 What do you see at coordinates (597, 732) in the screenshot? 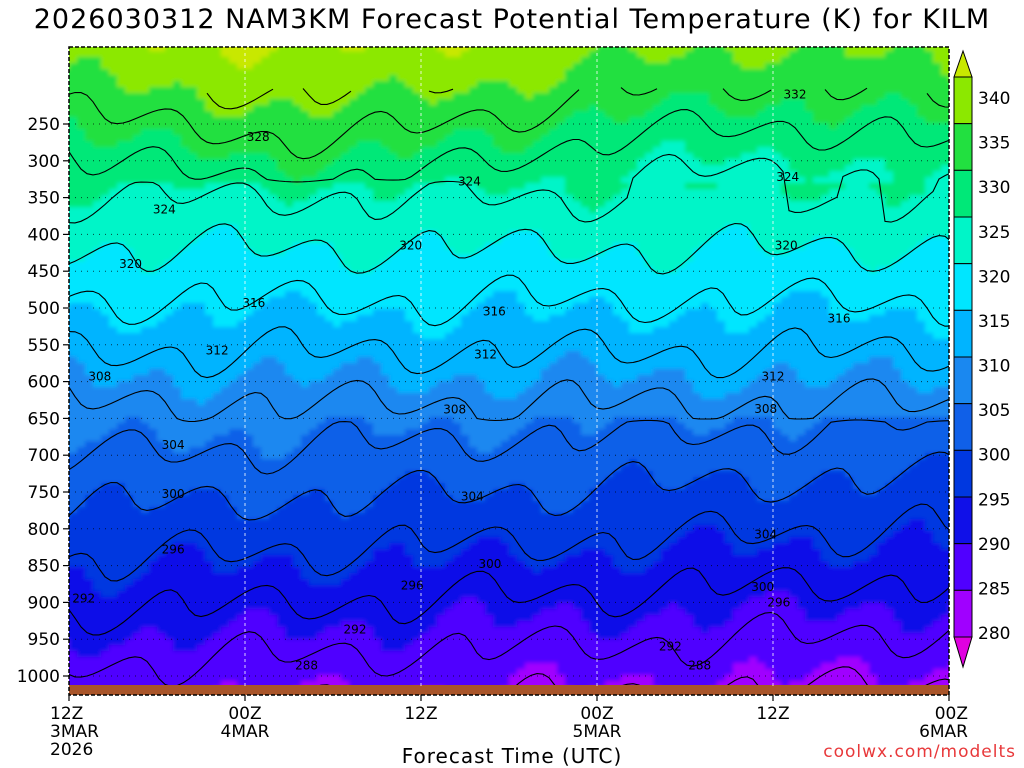
I see `x-tick-label: 5MAR` at bounding box center [597, 732].